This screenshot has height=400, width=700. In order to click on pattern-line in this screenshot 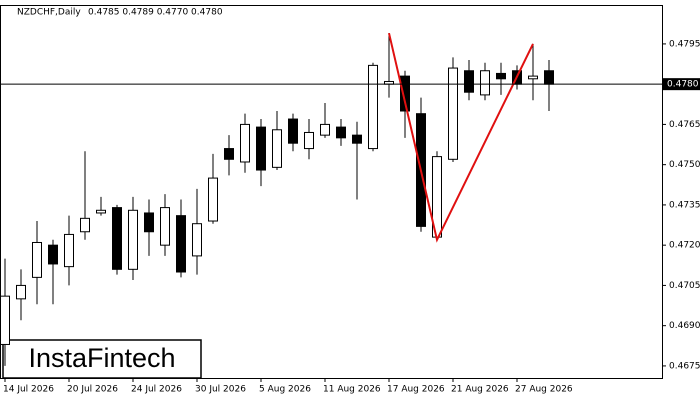, I will do `click(461, 137)`.